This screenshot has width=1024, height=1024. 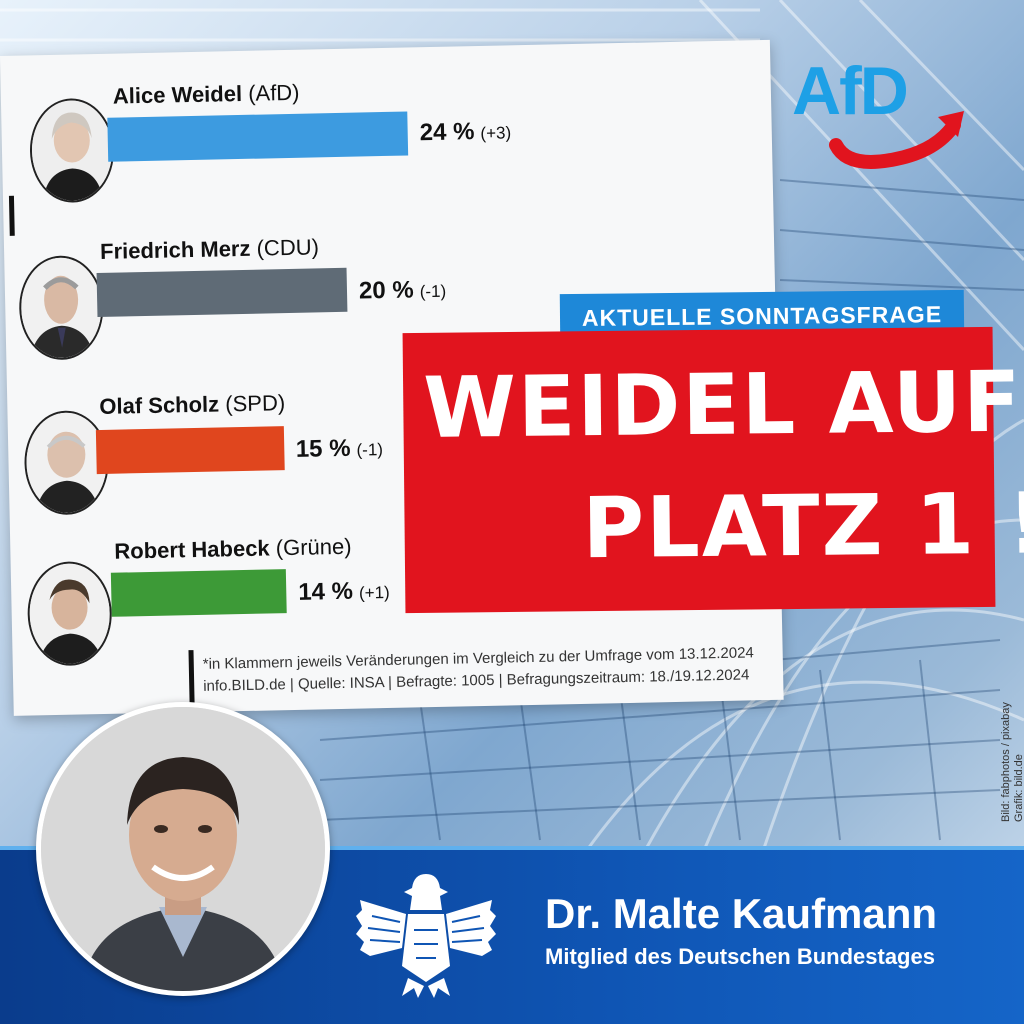 What do you see at coordinates (222, 292) in the screenshot?
I see `bar-merz` at bounding box center [222, 292].